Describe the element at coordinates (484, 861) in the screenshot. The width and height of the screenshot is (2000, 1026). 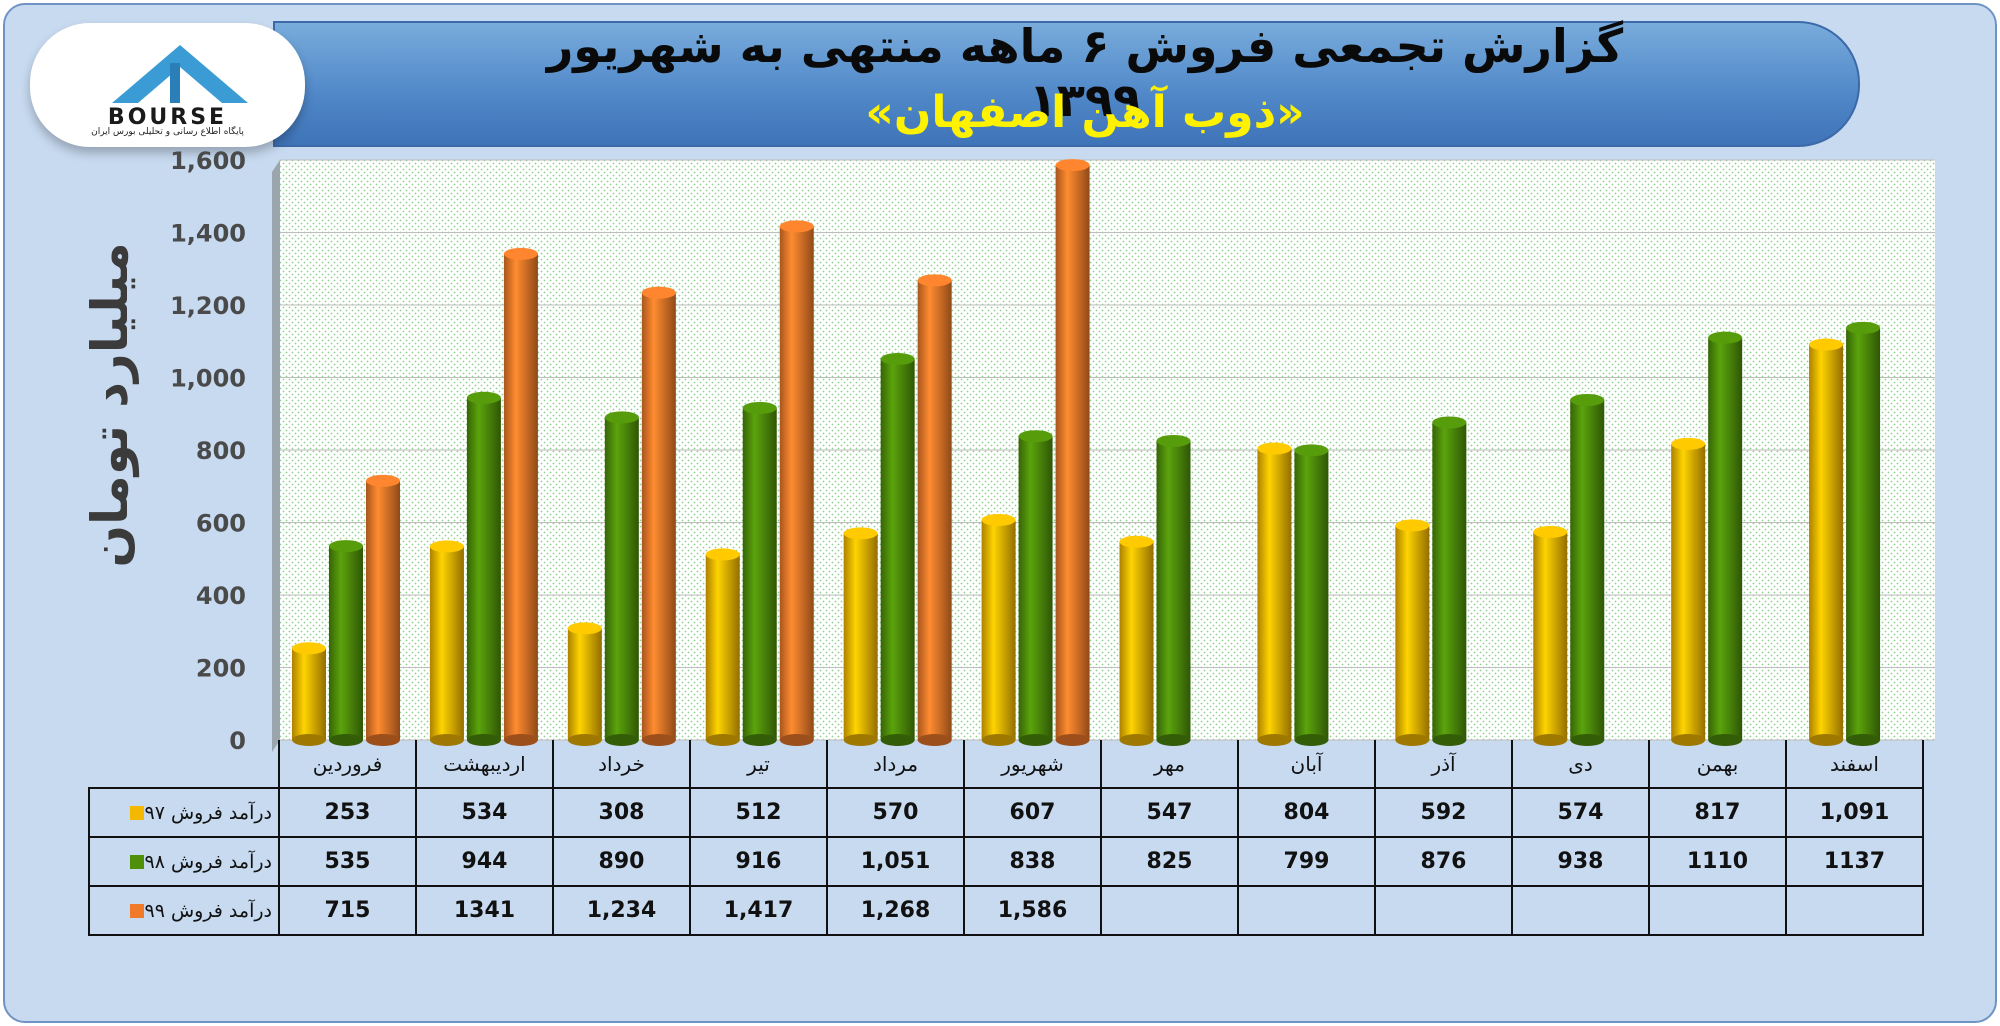
I see `data-label: 944` at that location.